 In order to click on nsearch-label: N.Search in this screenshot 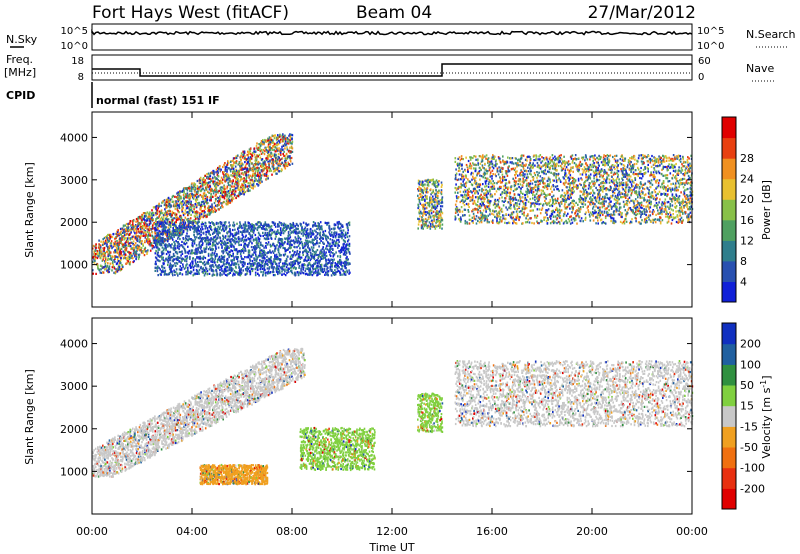, I will do `click(771, 34)`.